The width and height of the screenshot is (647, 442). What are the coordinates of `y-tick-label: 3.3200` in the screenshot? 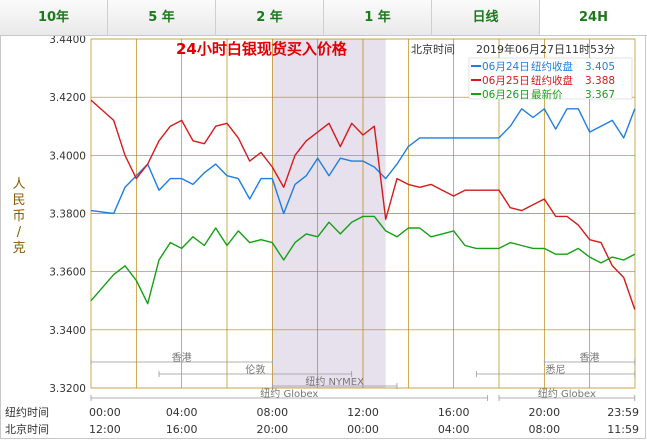 It's located at (67, 389).